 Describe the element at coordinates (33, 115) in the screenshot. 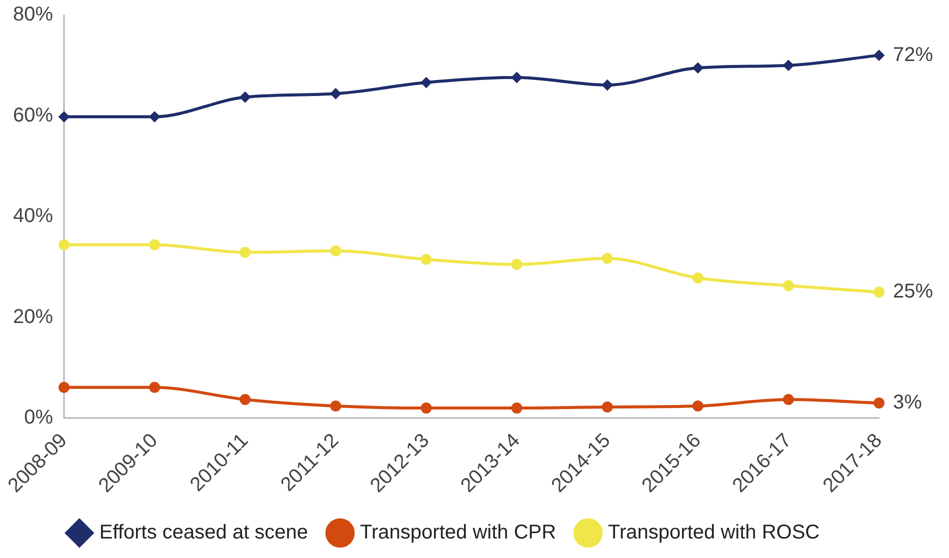

I see `y-tick-label: 60%` at that location.